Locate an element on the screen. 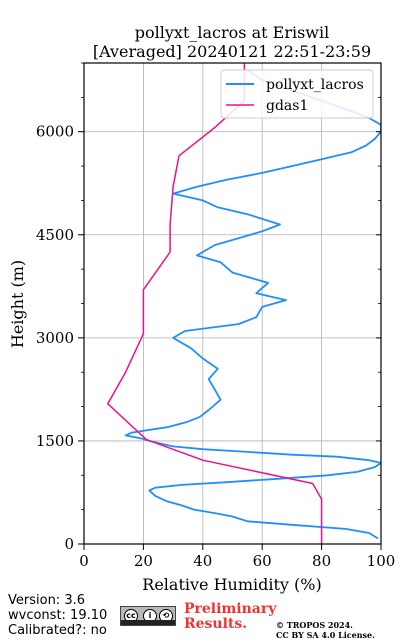 This screenshot has height=640, width=400. legend: pollyxt_lacros gdas1 is located at coordinates (297, 94).